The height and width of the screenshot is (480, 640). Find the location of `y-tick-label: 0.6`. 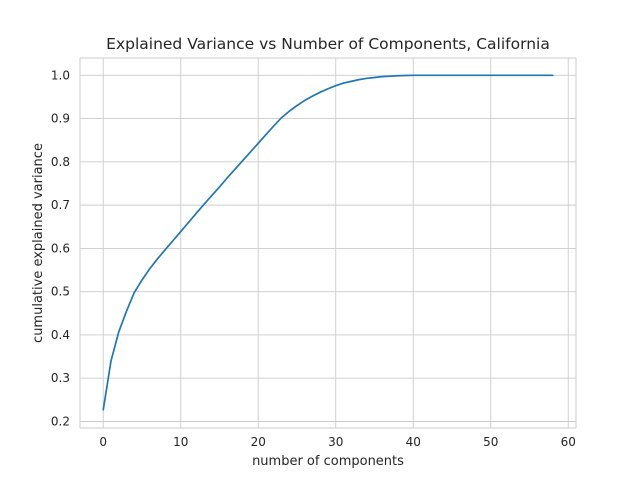

y-tick-label: 0.6 is located at coordinates (60, 248).